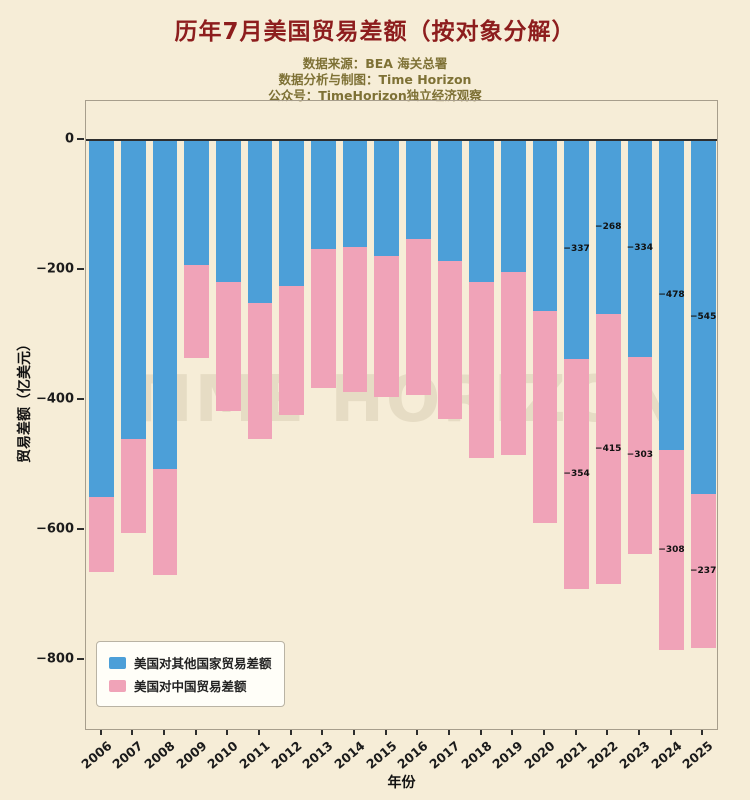  What do you see at coordinates (640, 248) in the screenshot?
I see `bar-value-label: −334` at bounding box center [640, 248].